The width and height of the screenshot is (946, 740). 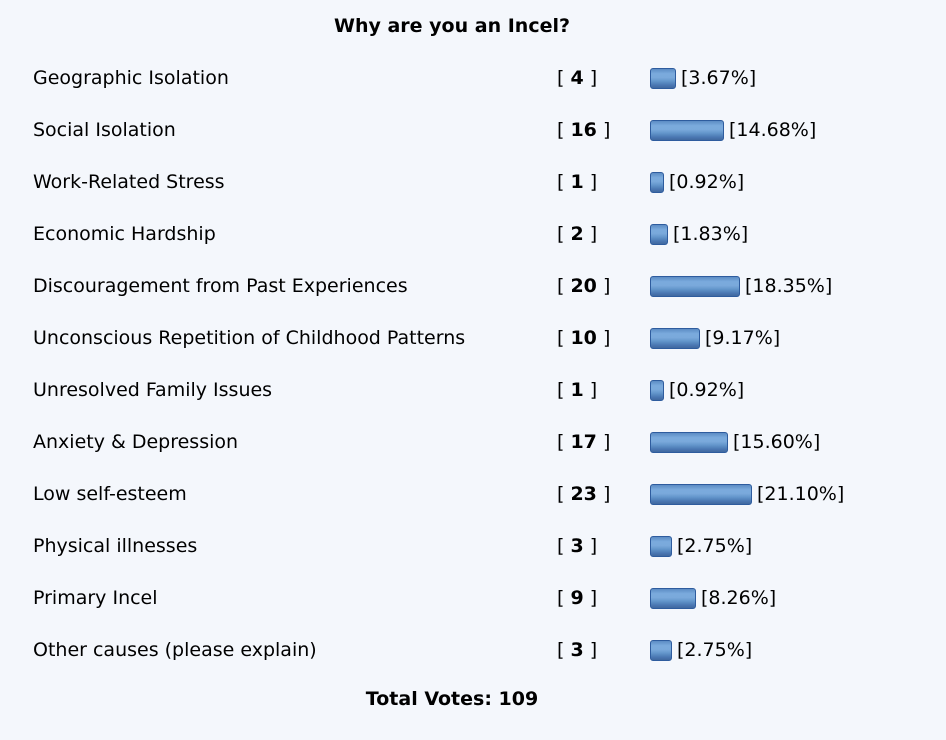 I want to click on option-vote-count: [ 20 ], so click(x=603, y=286).